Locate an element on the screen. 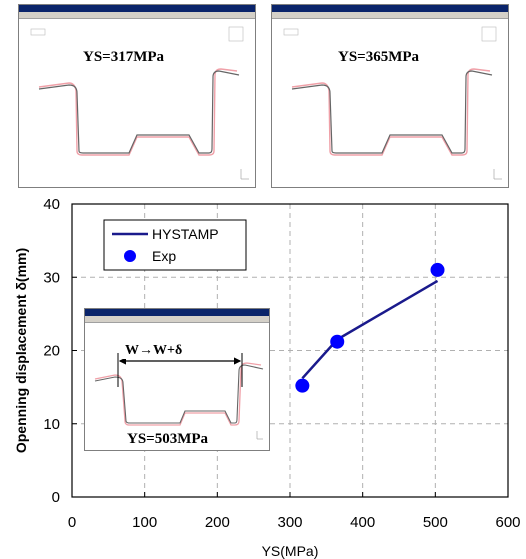 The width and height of the screenshot is (526, 559). simulation-window-365: YS=365MPa is located at coordinates (390, 96).